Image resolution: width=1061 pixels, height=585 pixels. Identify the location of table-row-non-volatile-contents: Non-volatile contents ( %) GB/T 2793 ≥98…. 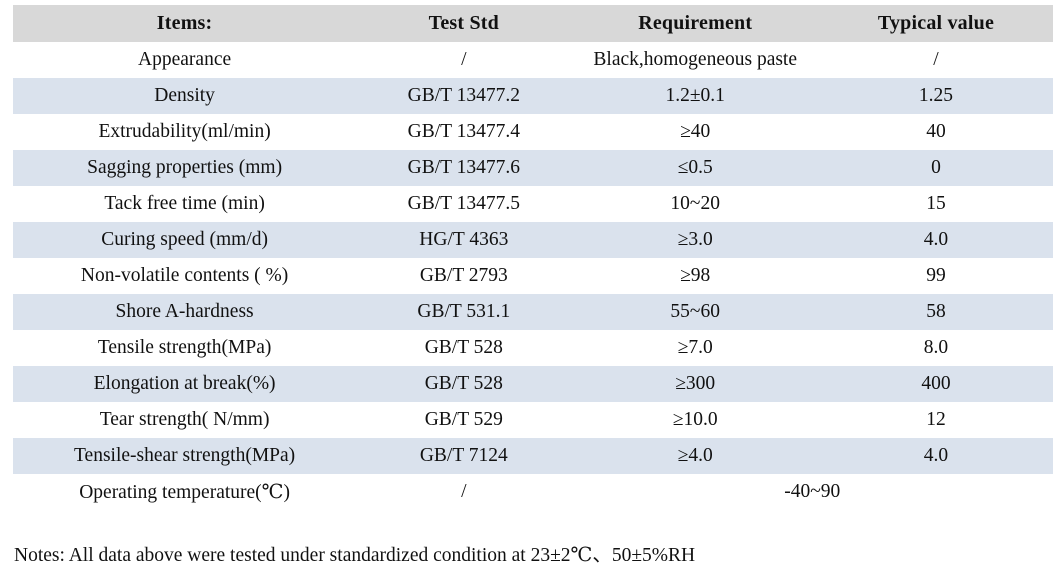
(533, 276).